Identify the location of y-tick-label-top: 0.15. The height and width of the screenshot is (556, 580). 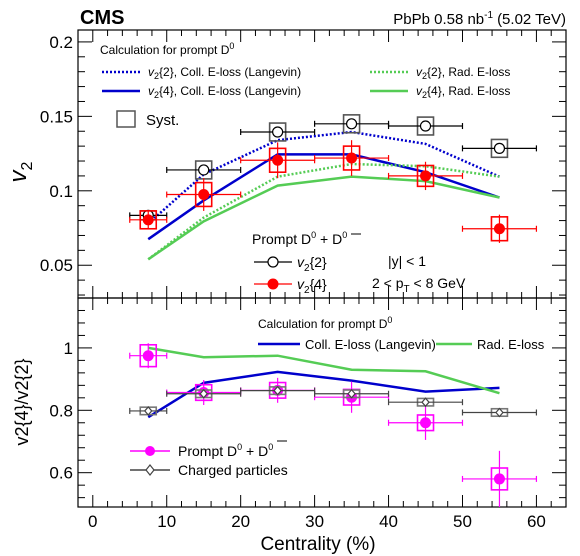
(56, 116).